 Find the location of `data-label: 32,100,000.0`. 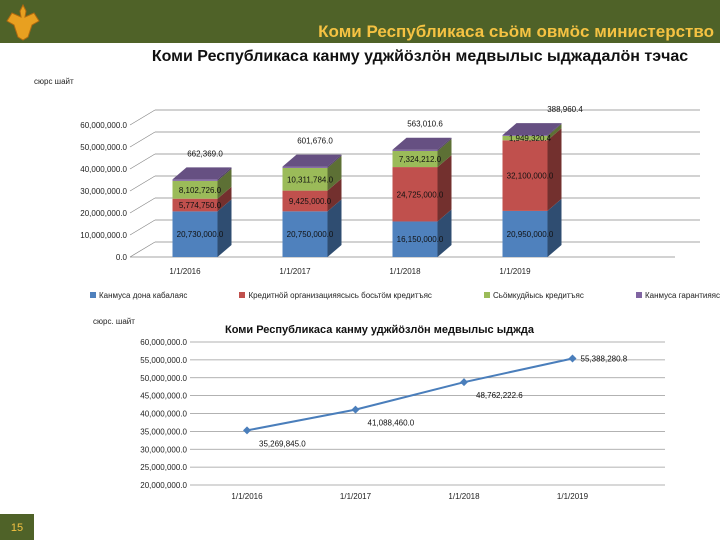

data-label: 32,100,000.0 is located at coordinates (530, 176).